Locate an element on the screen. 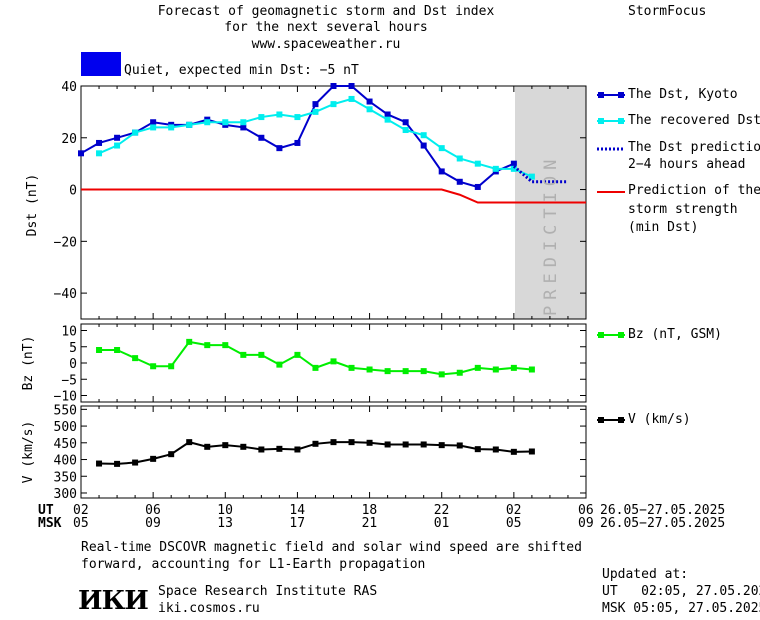 The image size is (760, 620). dst-ytick-label: −20 is located at coordinates (65, 242).